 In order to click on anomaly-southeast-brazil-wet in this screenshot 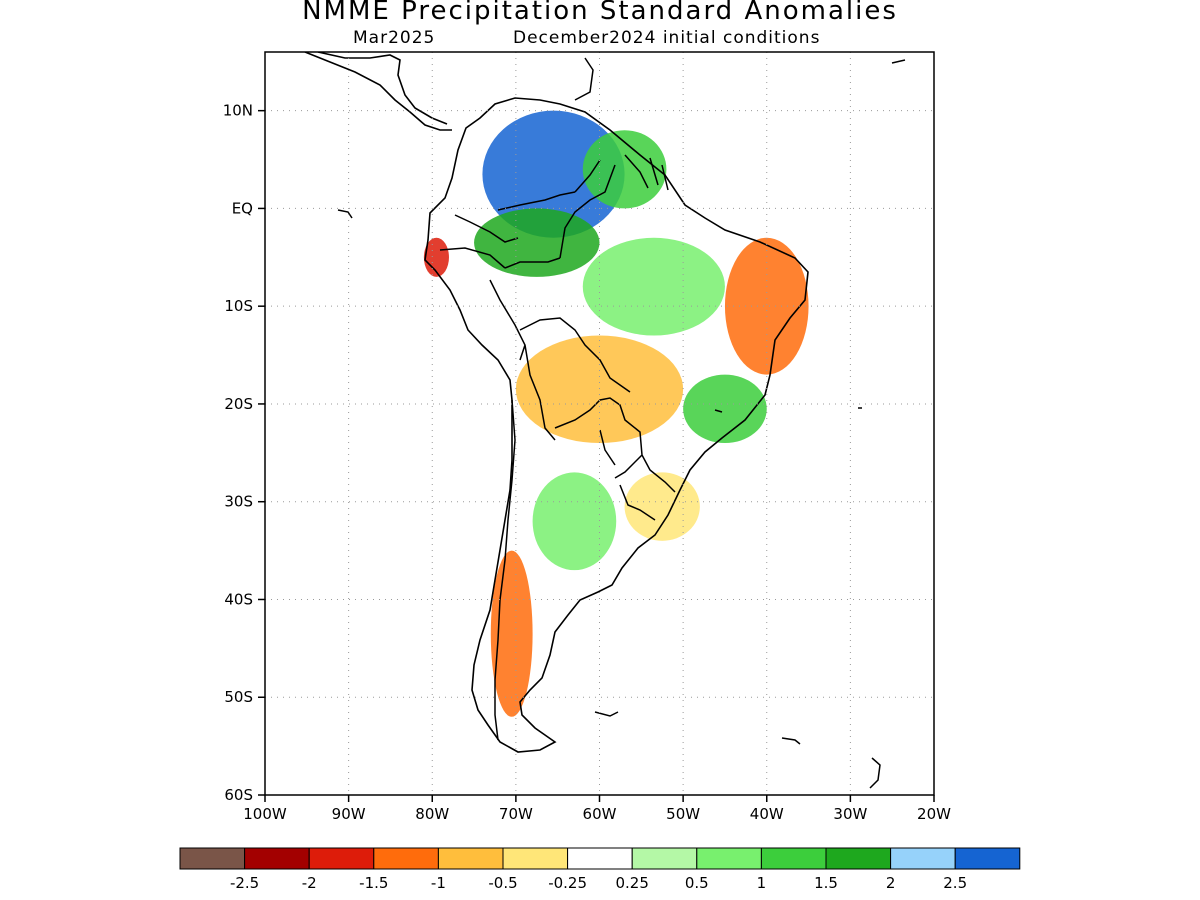, I will do `click(725, 409)`.